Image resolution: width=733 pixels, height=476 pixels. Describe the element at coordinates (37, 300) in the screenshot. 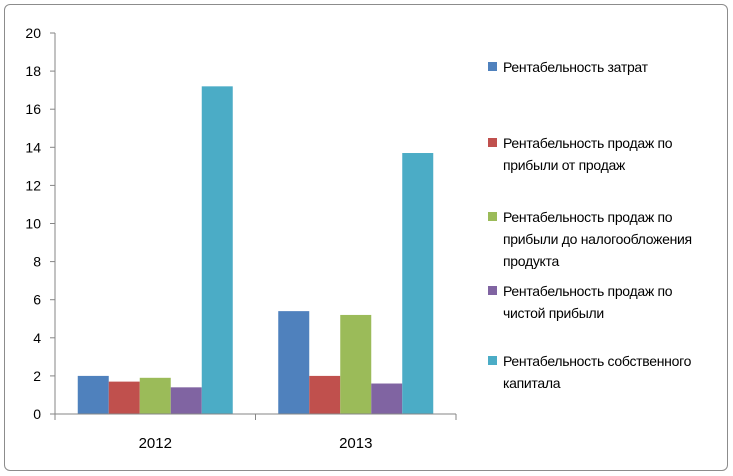

I see `y-tick-label: 6` at that location.